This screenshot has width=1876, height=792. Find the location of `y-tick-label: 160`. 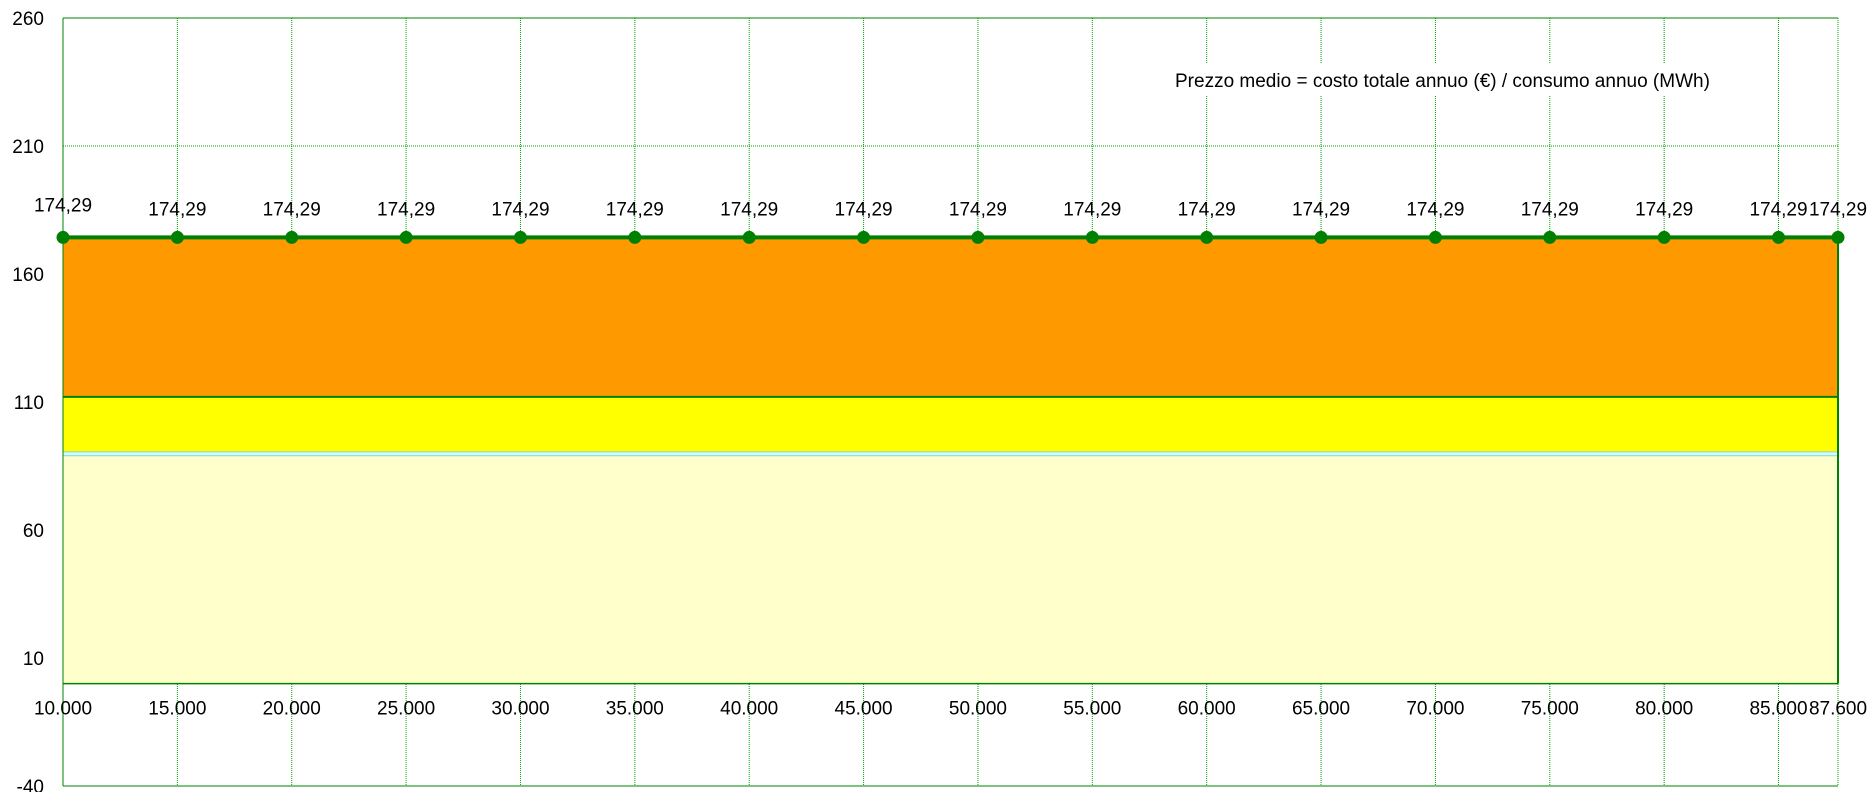

y-tick-label: 160 is located at coordinates (28, 275).